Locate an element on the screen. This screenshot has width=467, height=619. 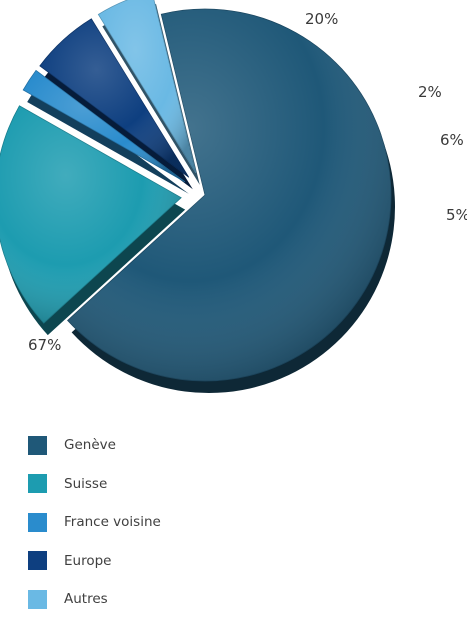
pie-slice-shading-europe is located at coordinates (114, 98).